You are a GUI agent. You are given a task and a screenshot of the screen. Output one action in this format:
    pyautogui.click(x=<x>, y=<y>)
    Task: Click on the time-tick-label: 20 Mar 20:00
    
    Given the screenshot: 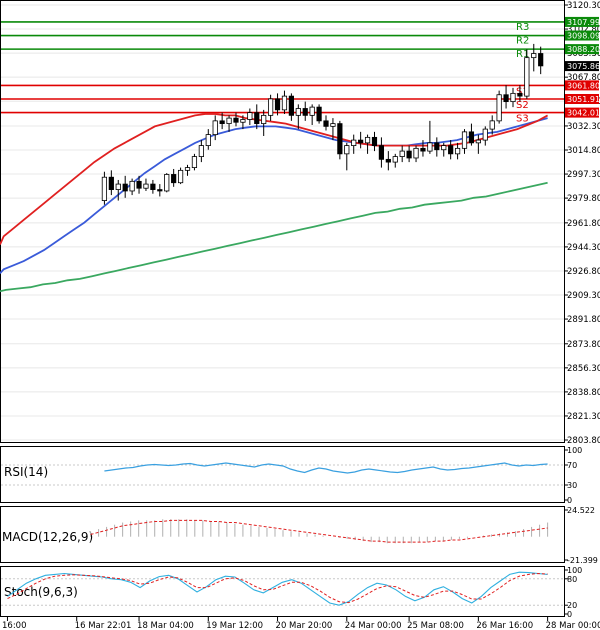 What is the action you would take?
    pyautogui.click(x=304, y=625)
    